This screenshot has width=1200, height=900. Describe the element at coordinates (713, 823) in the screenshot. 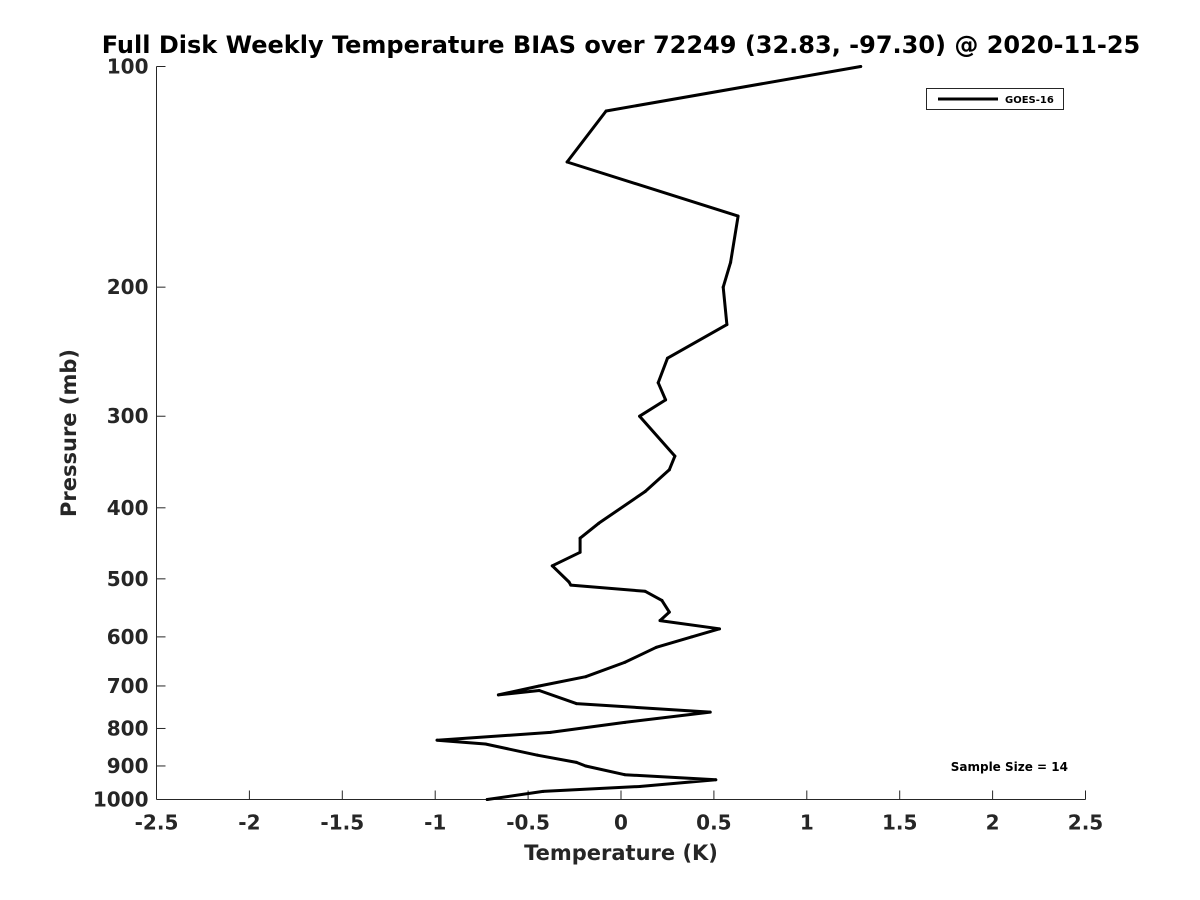

I see `x-tick-label: 0.5` at that location.